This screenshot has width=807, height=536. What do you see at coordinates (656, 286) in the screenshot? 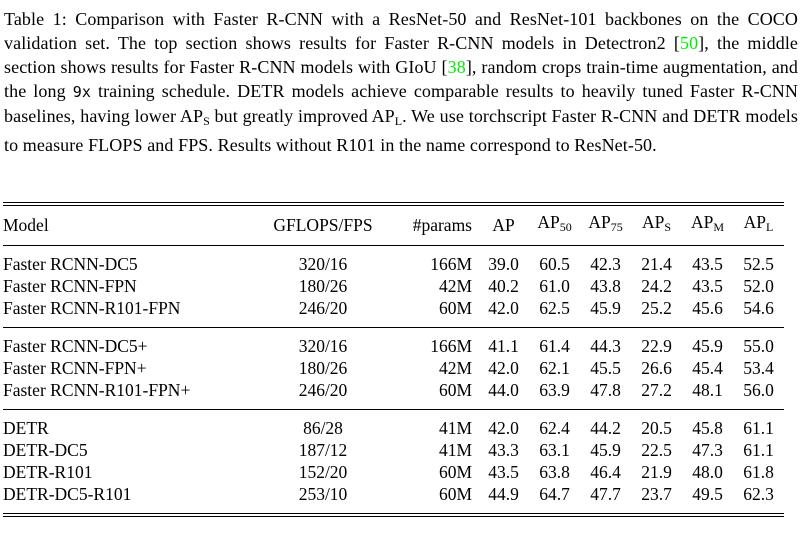
I see `value-cell: 24.2` at bounding box center [656, 286].